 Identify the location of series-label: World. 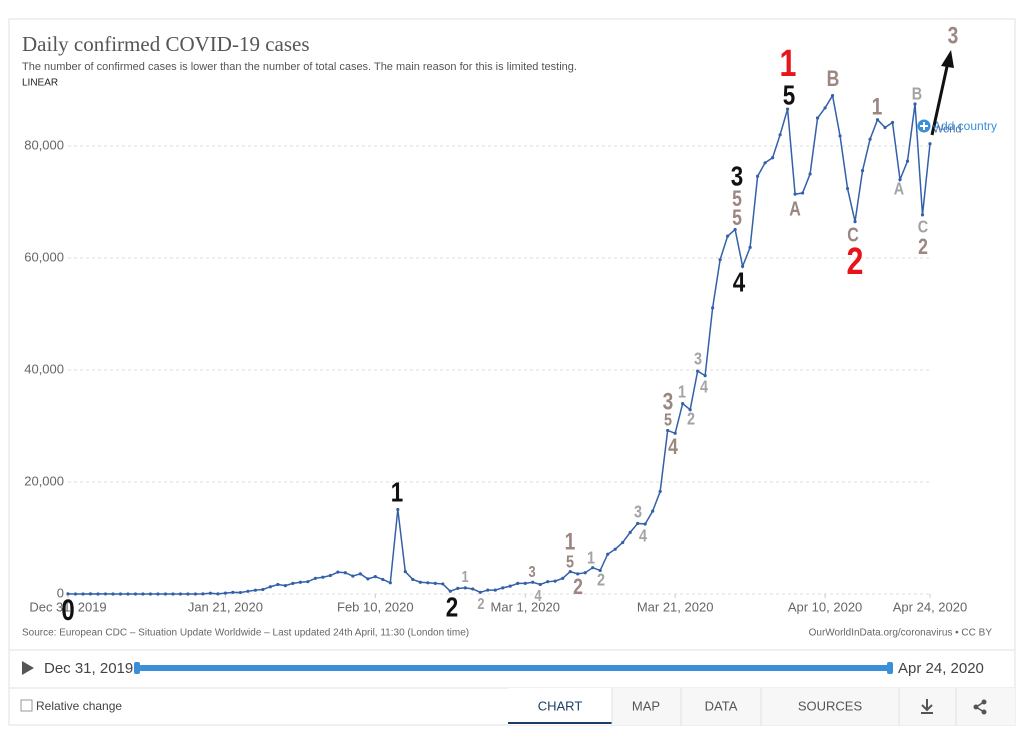
(947, 130).